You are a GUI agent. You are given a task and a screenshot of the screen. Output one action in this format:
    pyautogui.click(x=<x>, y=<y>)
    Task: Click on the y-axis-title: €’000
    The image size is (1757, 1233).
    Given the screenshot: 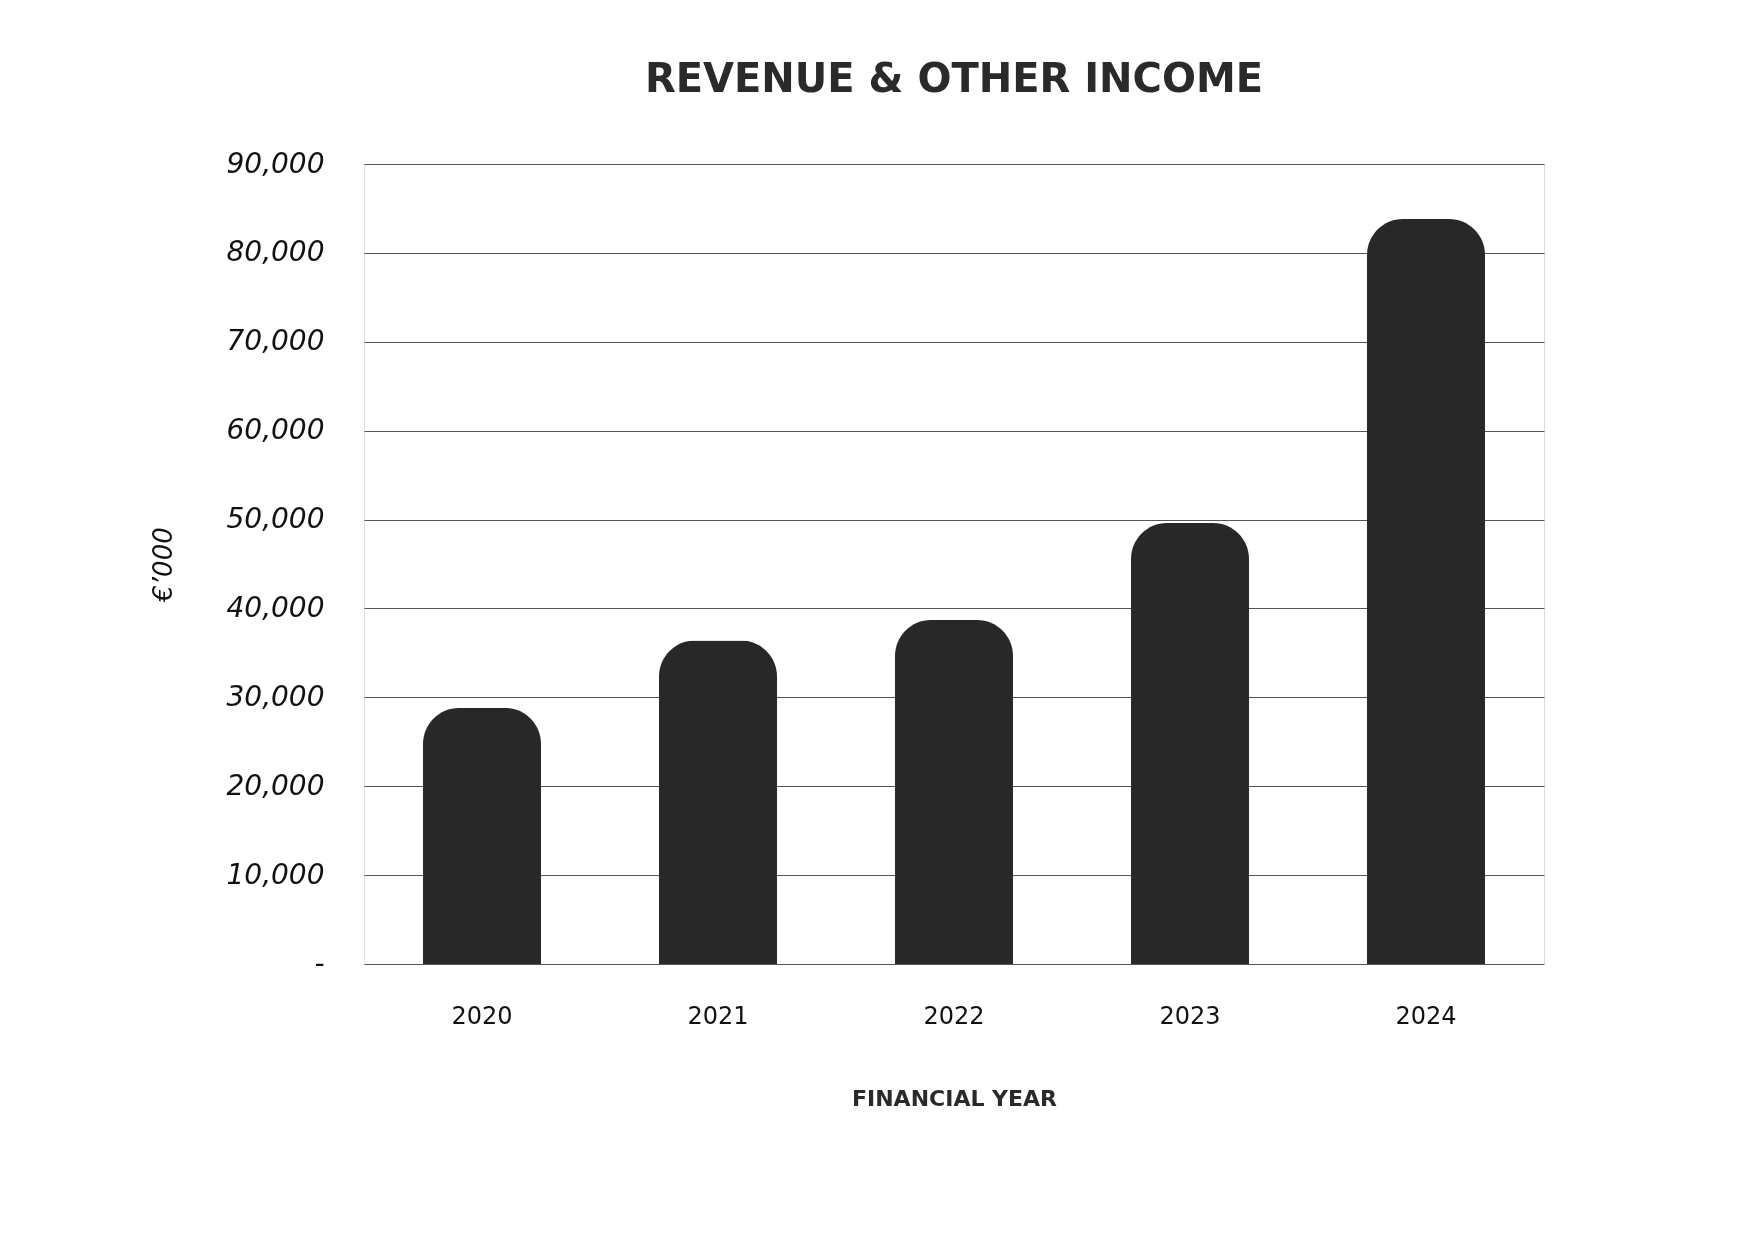 What is the action you would take?
    pyautogui.click(x=162, y=565)
    